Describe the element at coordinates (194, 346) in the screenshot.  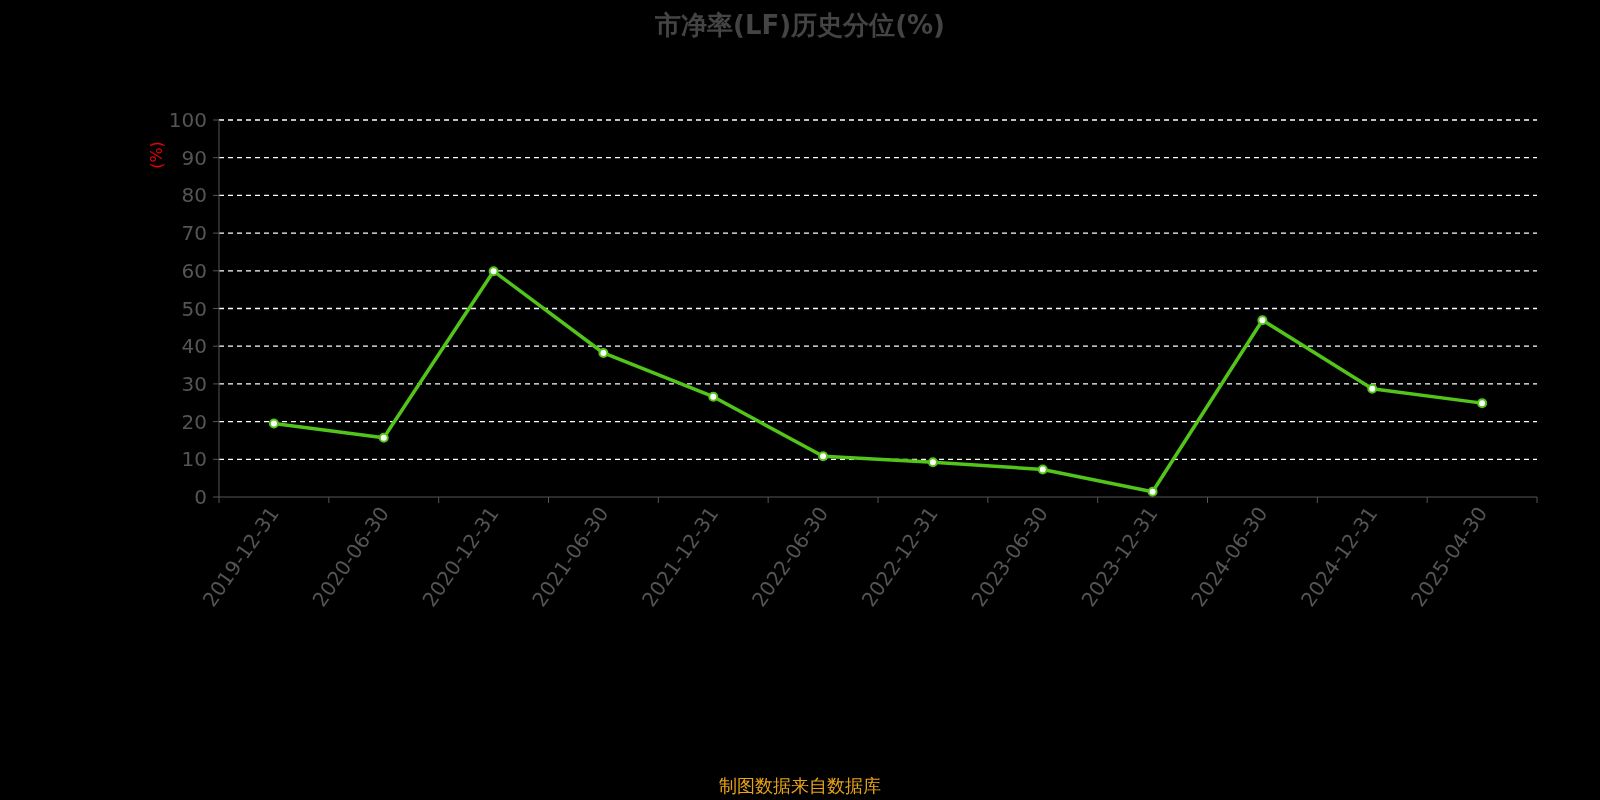
I see `y-tick-label: 40` at that location.